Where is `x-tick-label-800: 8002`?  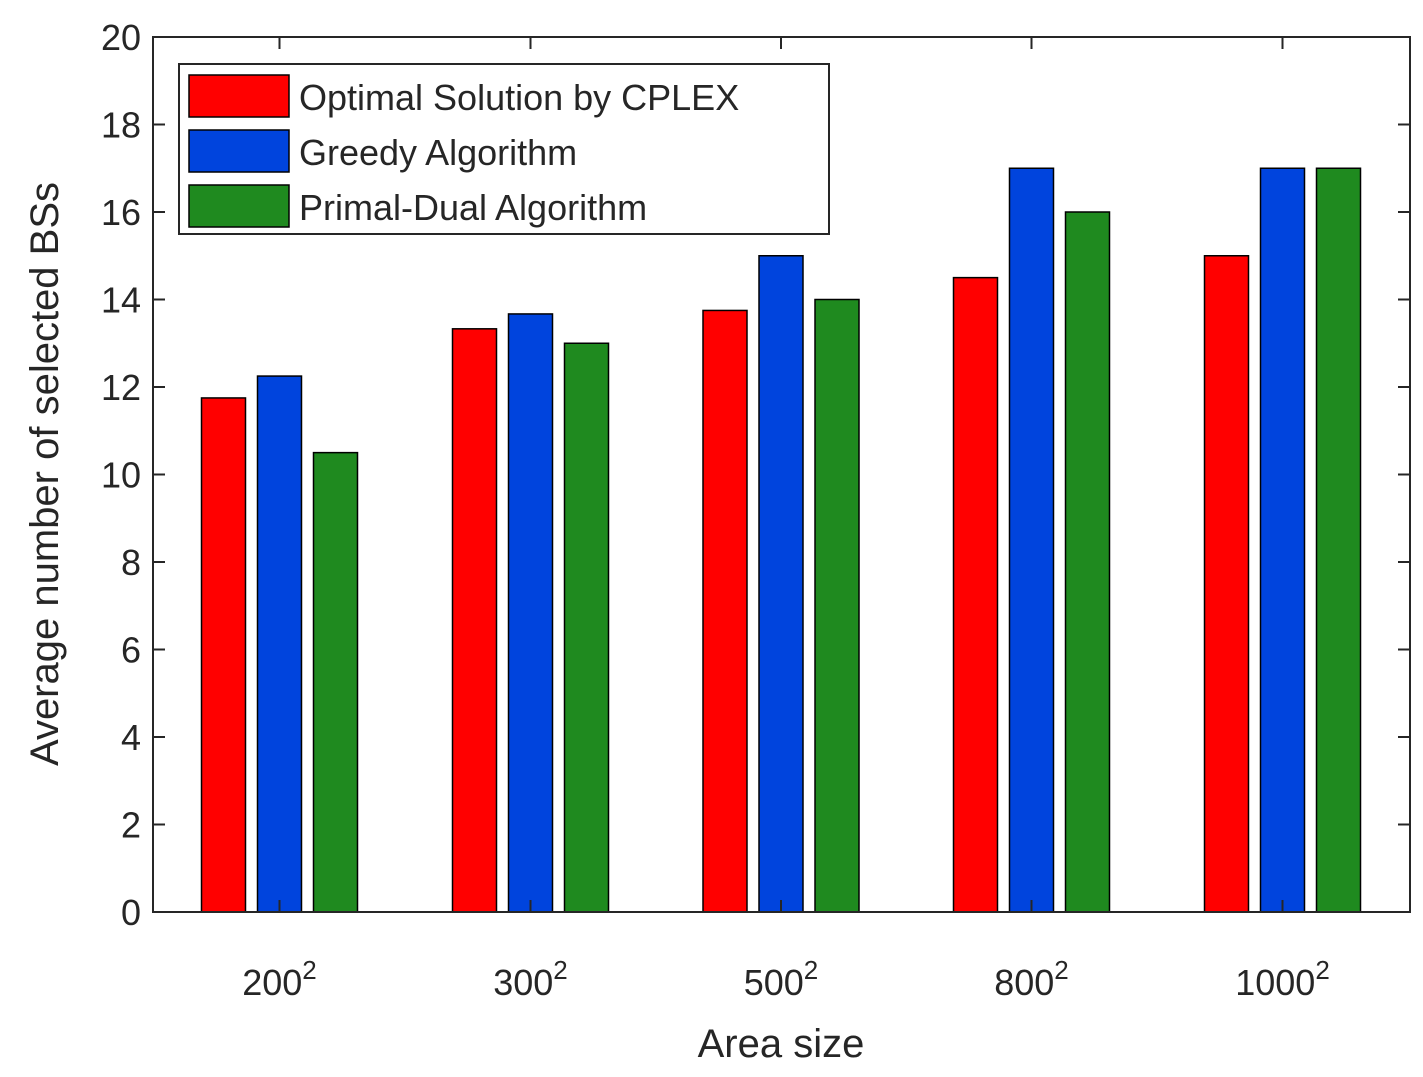 x-tick-label-800: 8002 is located at coordinates (1031, 979).